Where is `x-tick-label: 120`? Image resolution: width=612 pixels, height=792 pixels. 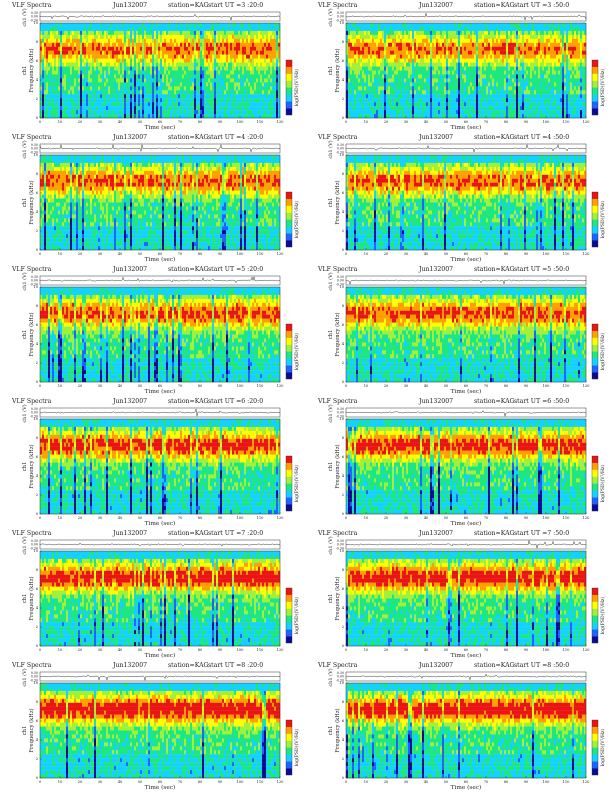
x-tick-label: 120 is located at coordinates (587, 782).